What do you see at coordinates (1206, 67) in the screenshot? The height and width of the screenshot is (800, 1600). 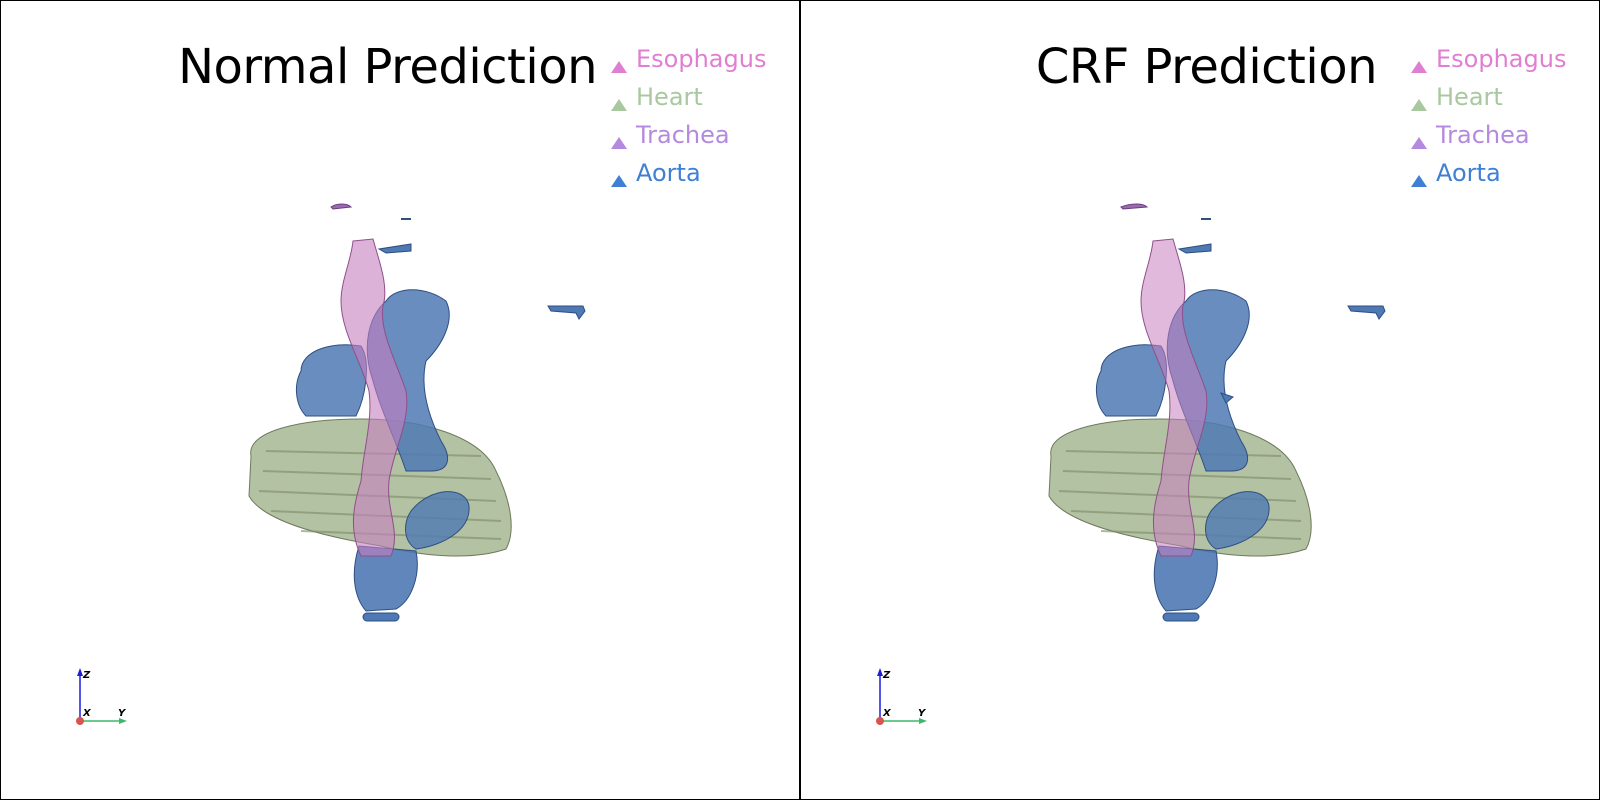 I see `panel-title: CRF Prediction` at bounding box center [1206, 67].